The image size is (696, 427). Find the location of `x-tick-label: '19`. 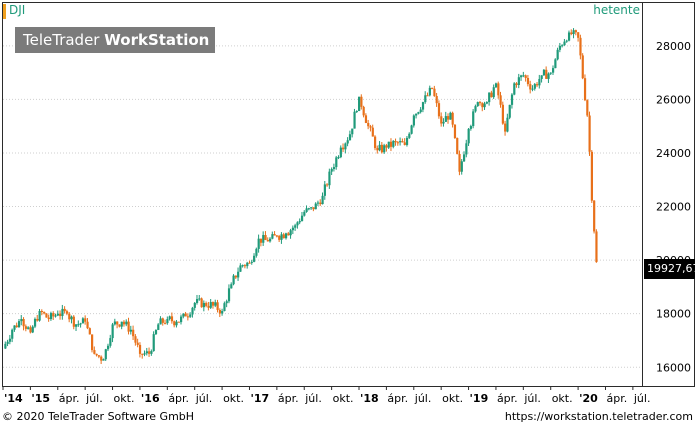

x-tick-label: '19 is located at coordinates (479, 398).